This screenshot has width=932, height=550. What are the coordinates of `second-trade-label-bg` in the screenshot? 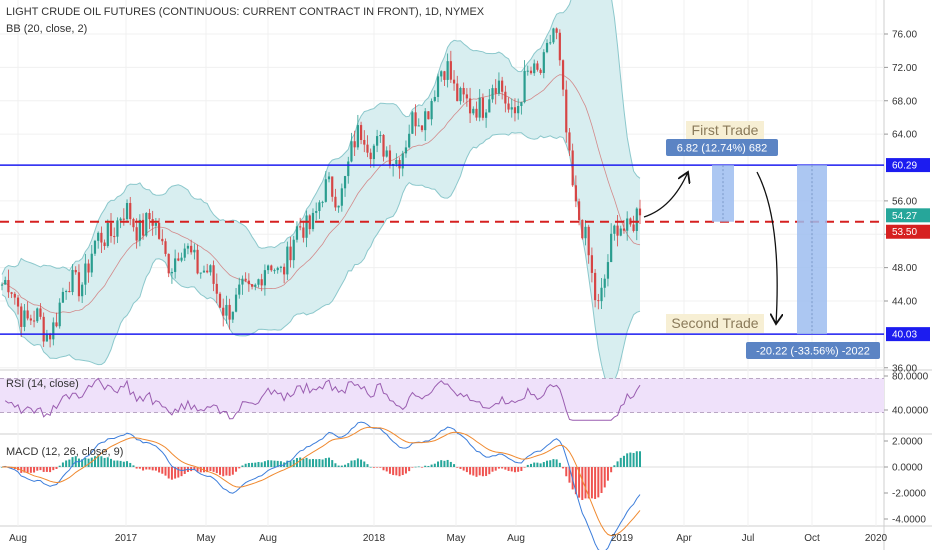 It's located at (715, 323).